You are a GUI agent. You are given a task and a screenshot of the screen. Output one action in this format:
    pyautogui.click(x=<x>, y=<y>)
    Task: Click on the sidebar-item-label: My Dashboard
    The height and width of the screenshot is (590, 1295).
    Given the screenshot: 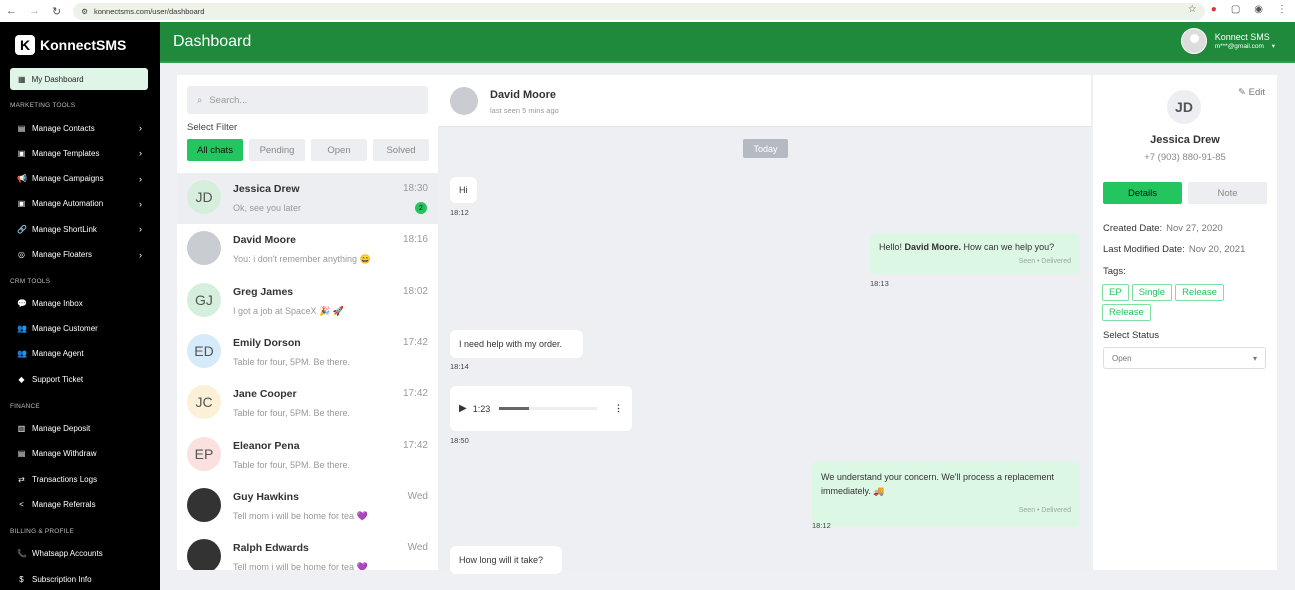 What is the action you would take?
    pyautogui.click(x=57, y=79)
    